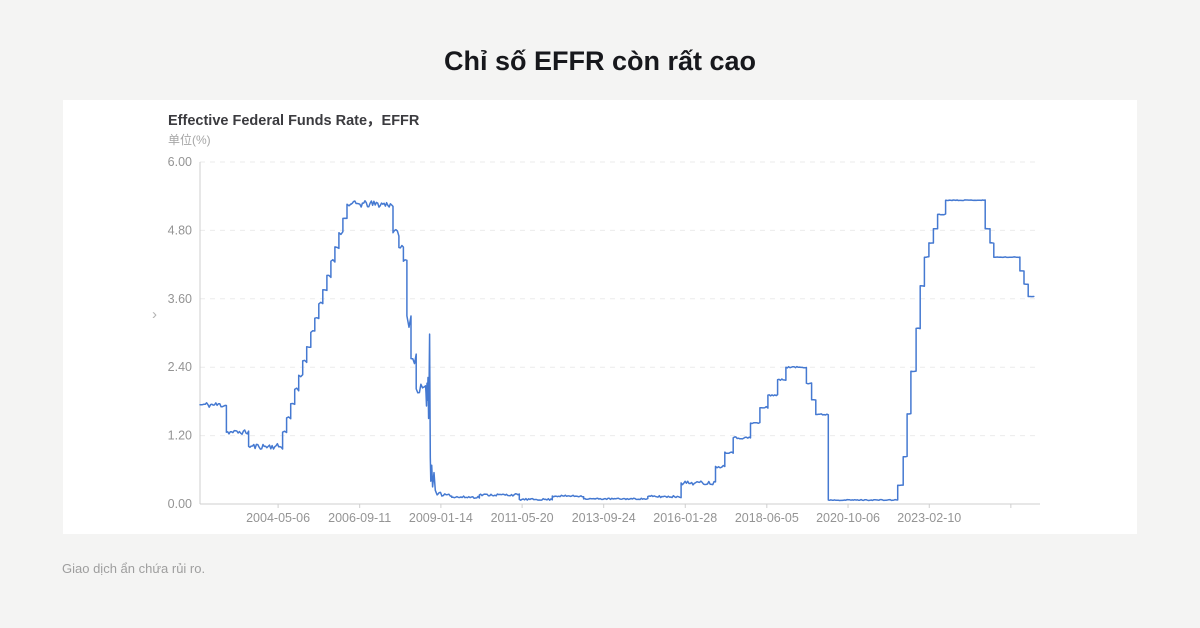 The width and height of the screenshot is (1200, 628). What do you see at coordinates (522, 518) in the screenshot?
I see `x-axis-tick-label: 2011-05-20` at bounding box center [522, 518].